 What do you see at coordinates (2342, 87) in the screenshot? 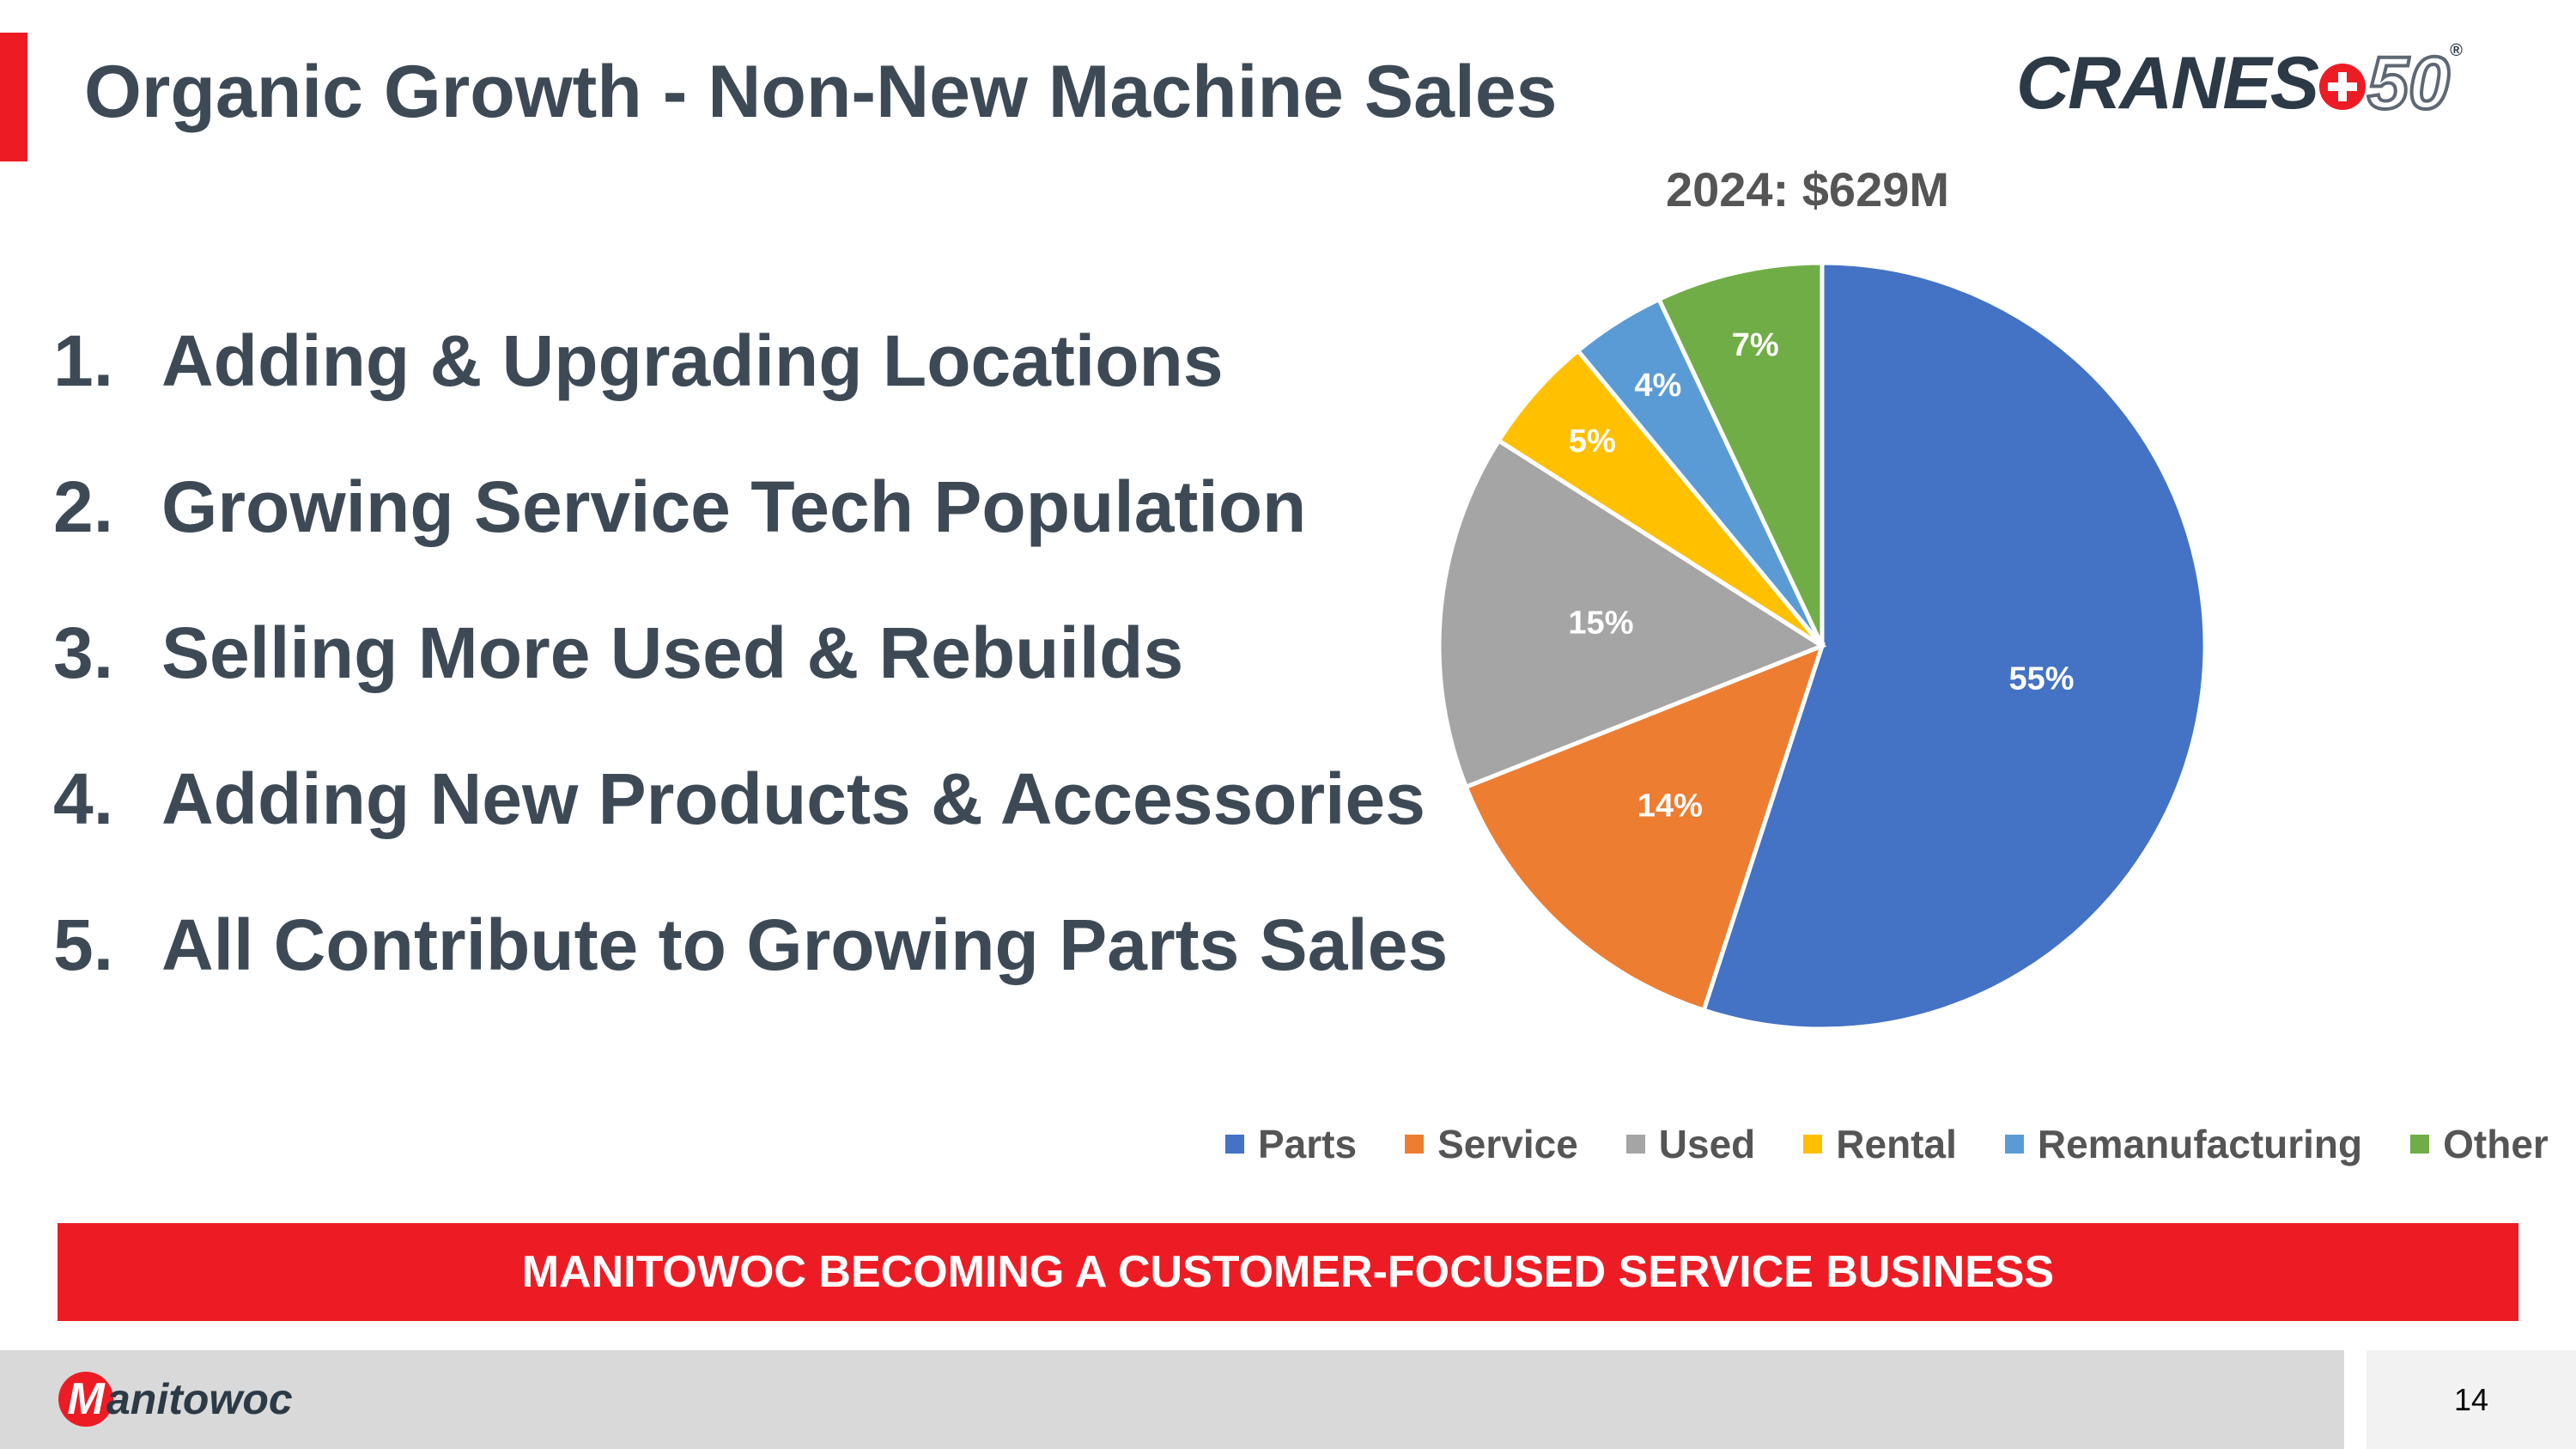
I see `plus-icon` at bounding box center [2342, 87].